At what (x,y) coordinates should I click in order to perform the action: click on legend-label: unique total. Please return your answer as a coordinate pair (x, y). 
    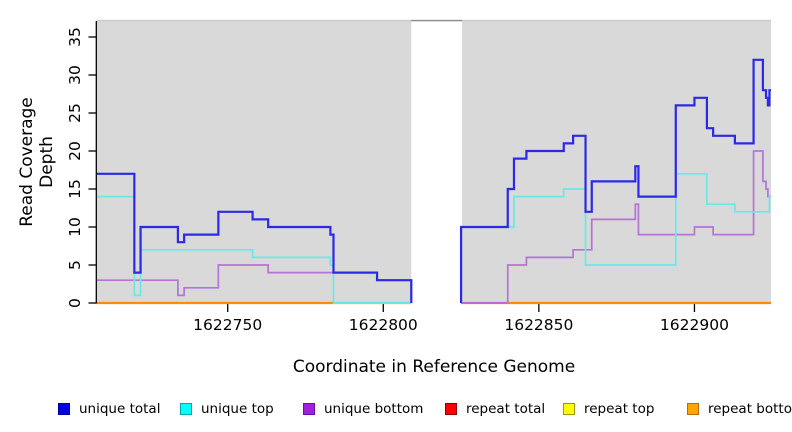
    Looking at the image, I should click on (120, 409).